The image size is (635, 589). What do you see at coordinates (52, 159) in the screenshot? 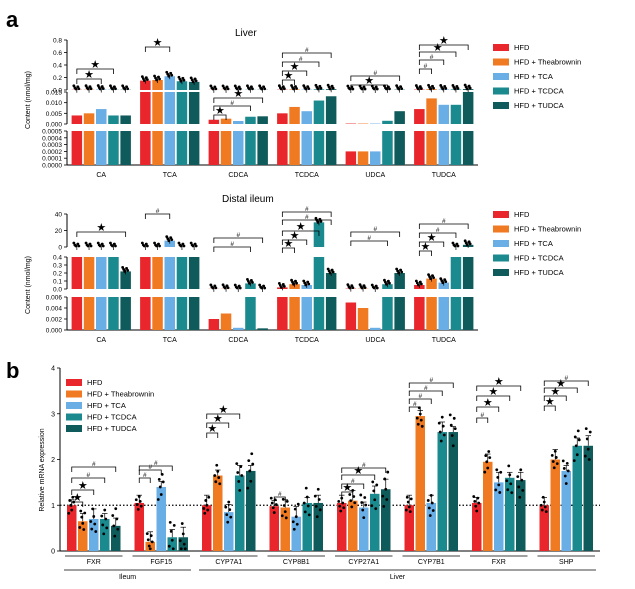
I see `y-tick-label: 0.0001` at bounding box center [52, 159].